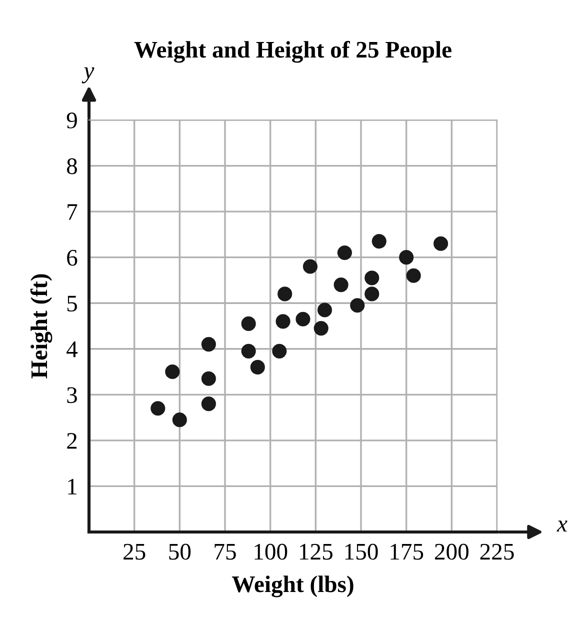 The image size is (571, 620). What do you see at coordinates (72, 350) in the screenshot?
I see `y-tick-label: 4` at bounding box center [72, 350].